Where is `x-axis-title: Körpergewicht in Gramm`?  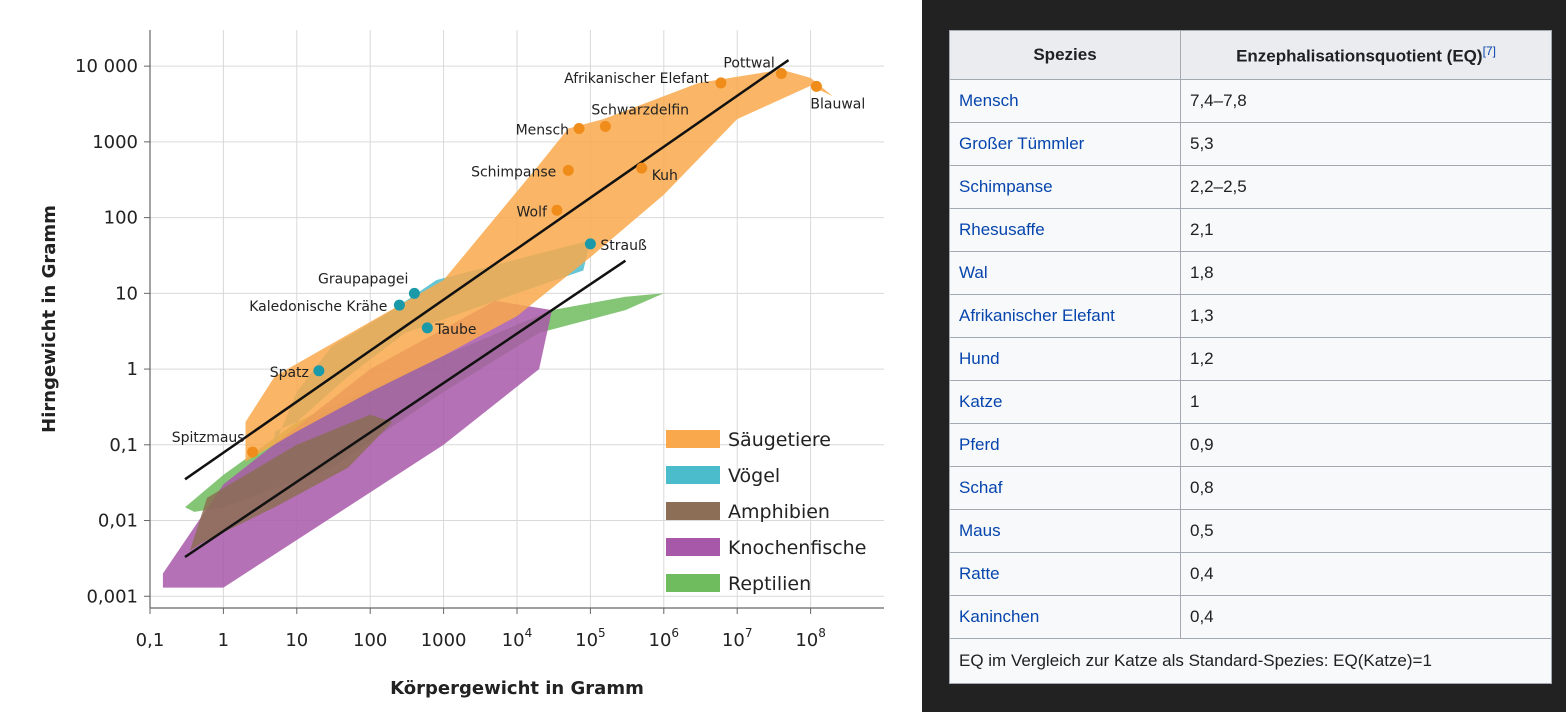
x-axis-title: Körpergewicht in Gramm is located at coordinates (517, 688).